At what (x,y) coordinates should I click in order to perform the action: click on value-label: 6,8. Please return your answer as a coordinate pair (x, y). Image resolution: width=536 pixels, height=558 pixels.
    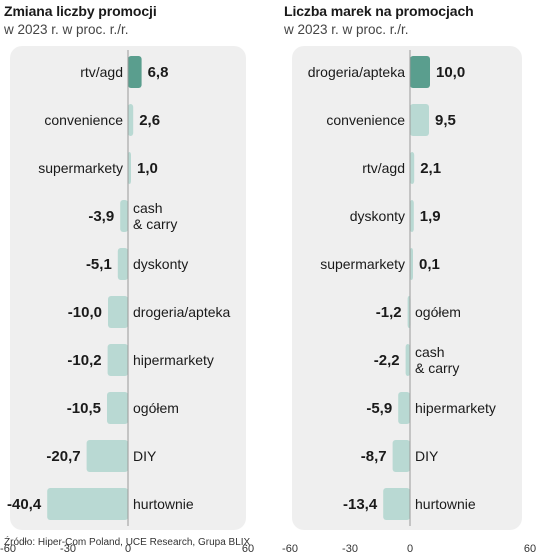
    Looking at the image, I should click on (158, 72).